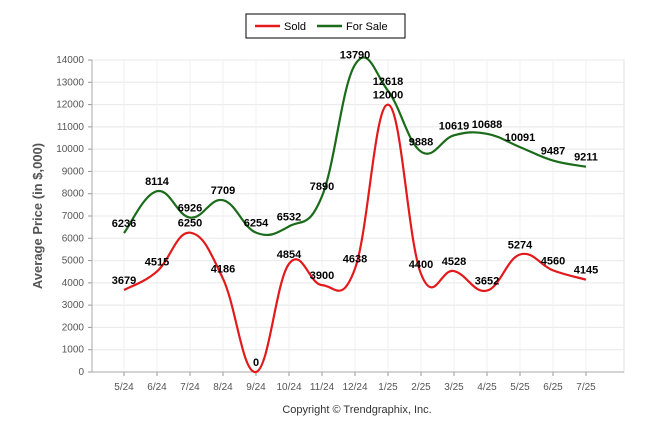  I want to click on data-label-sold: 0, so click(256, 363).